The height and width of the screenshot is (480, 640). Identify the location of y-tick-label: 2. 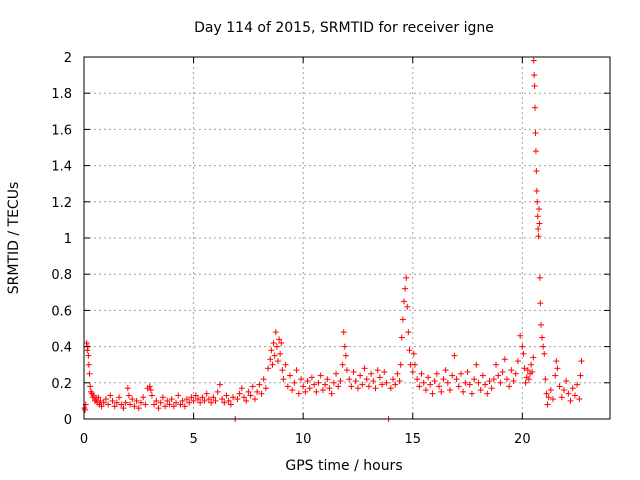
(68, 58).